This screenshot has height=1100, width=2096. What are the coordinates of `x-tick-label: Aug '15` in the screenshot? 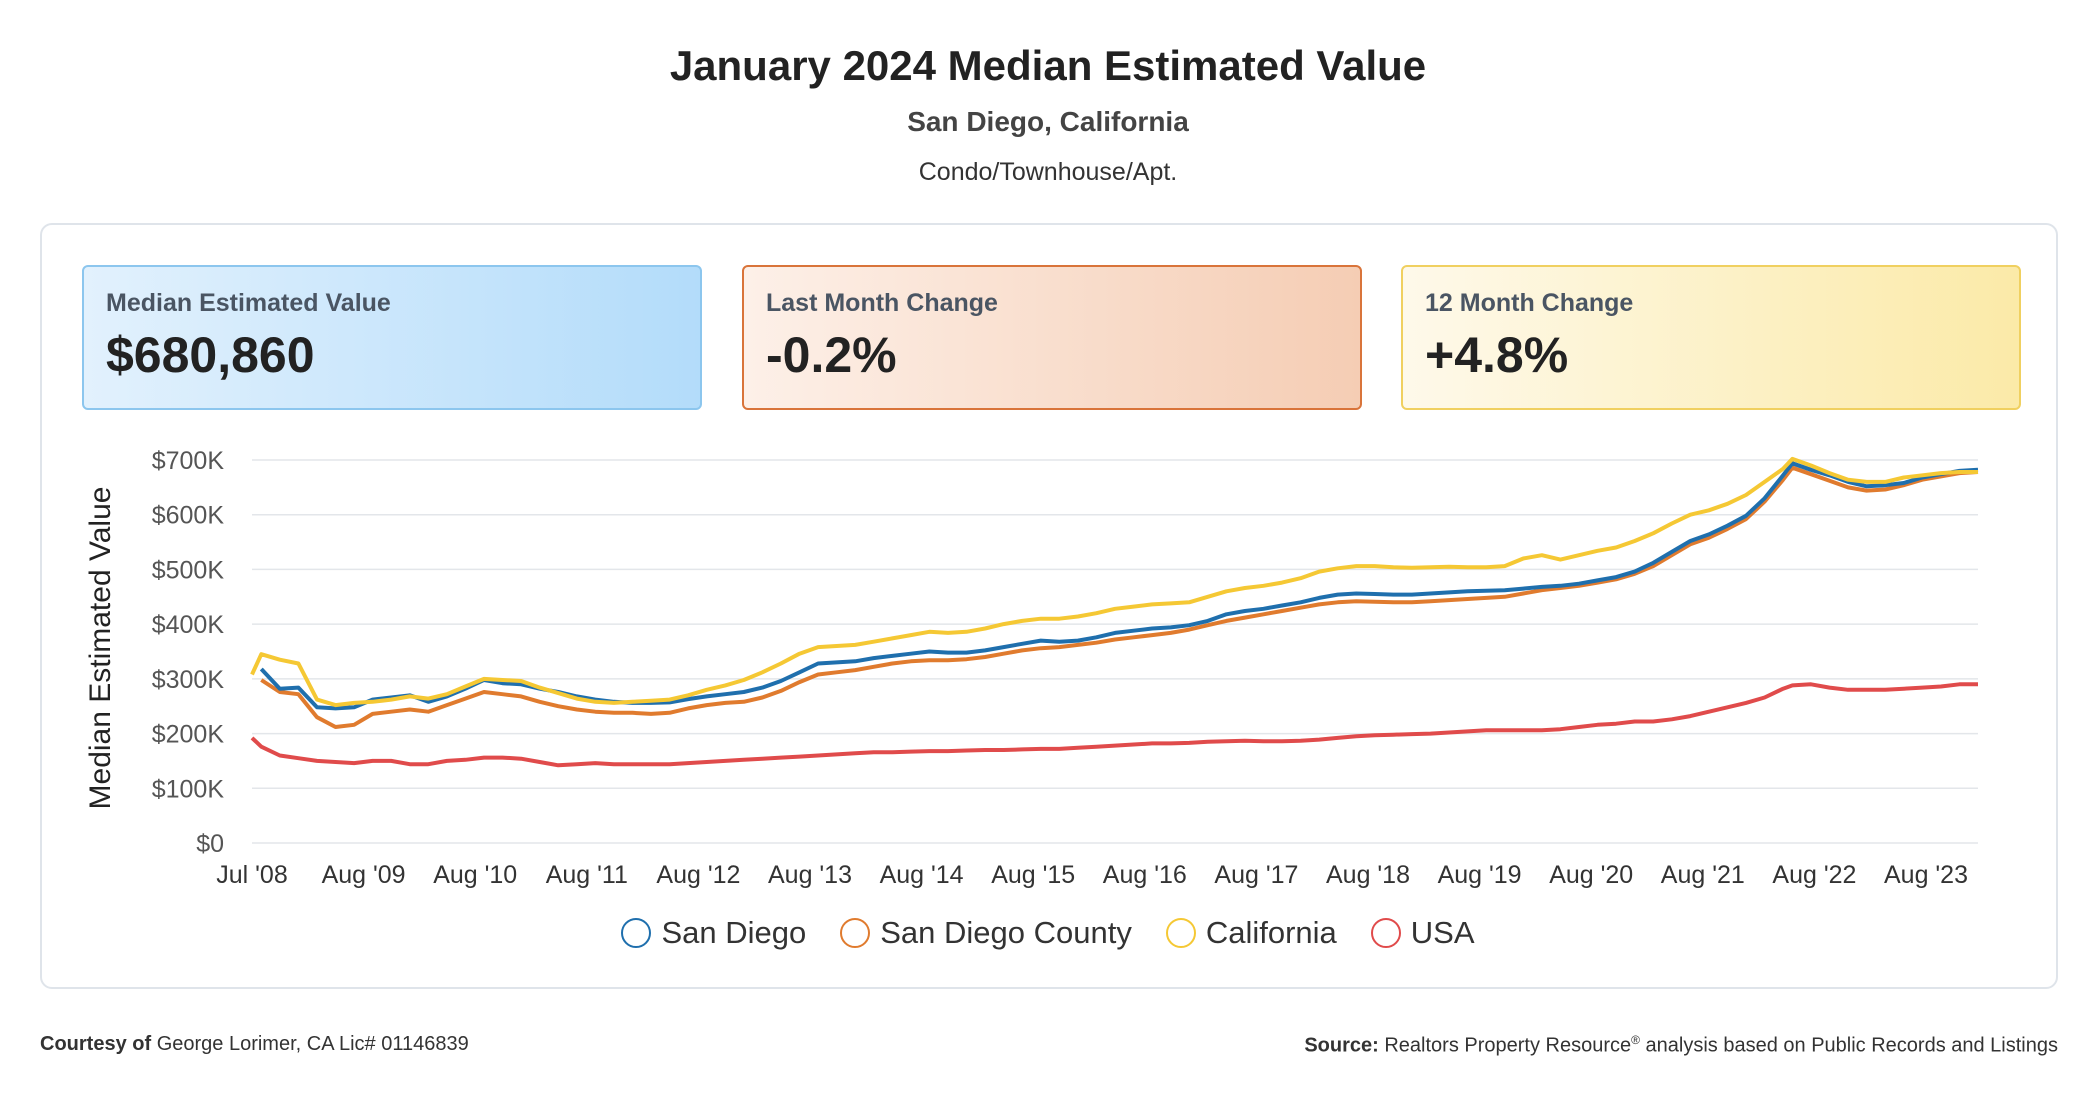 It's located at (1033, 875).